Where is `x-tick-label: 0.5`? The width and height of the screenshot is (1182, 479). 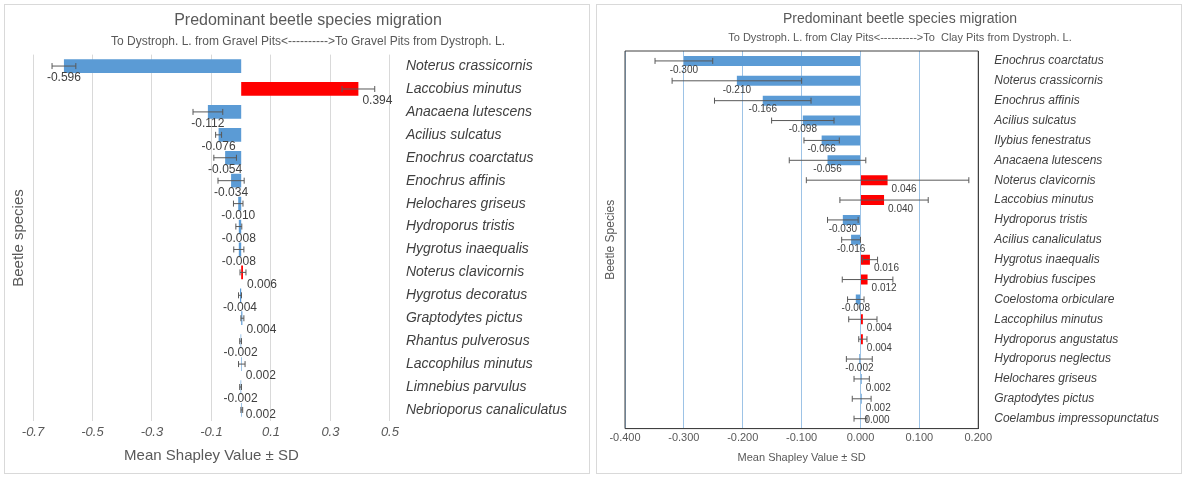
x-tick-label: 0.5 is located at coordinates (390, 431).